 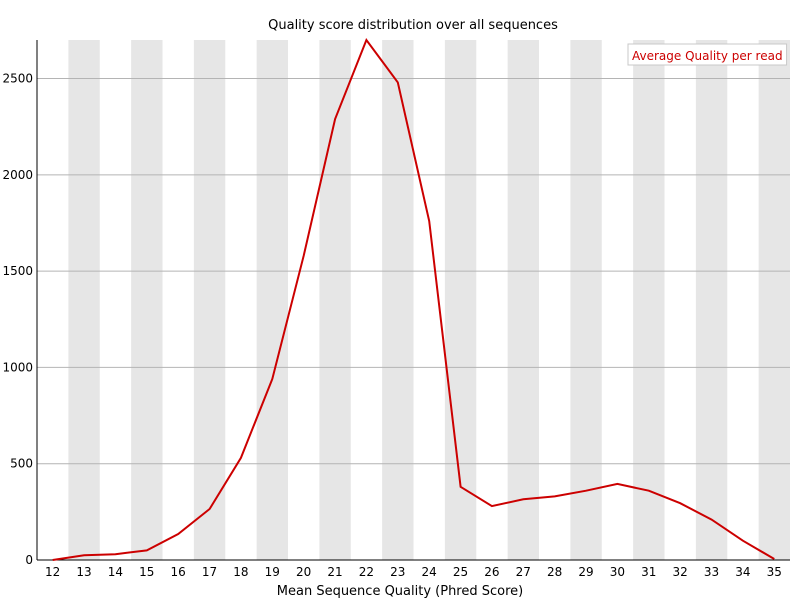 What do you see at coordinates (460, 572) in the screenshot?
I see `x-tick-label: 25` at bounding box center [460, 572].